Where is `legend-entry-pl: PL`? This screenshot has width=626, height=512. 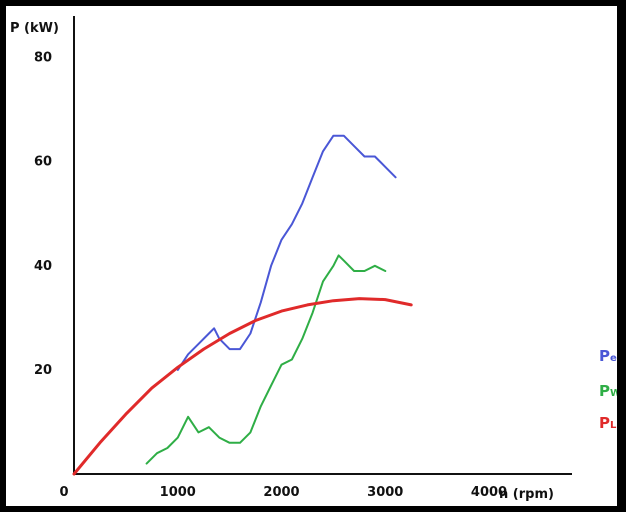
legend-entry-pl: PL is located at coordinates (608, 423).